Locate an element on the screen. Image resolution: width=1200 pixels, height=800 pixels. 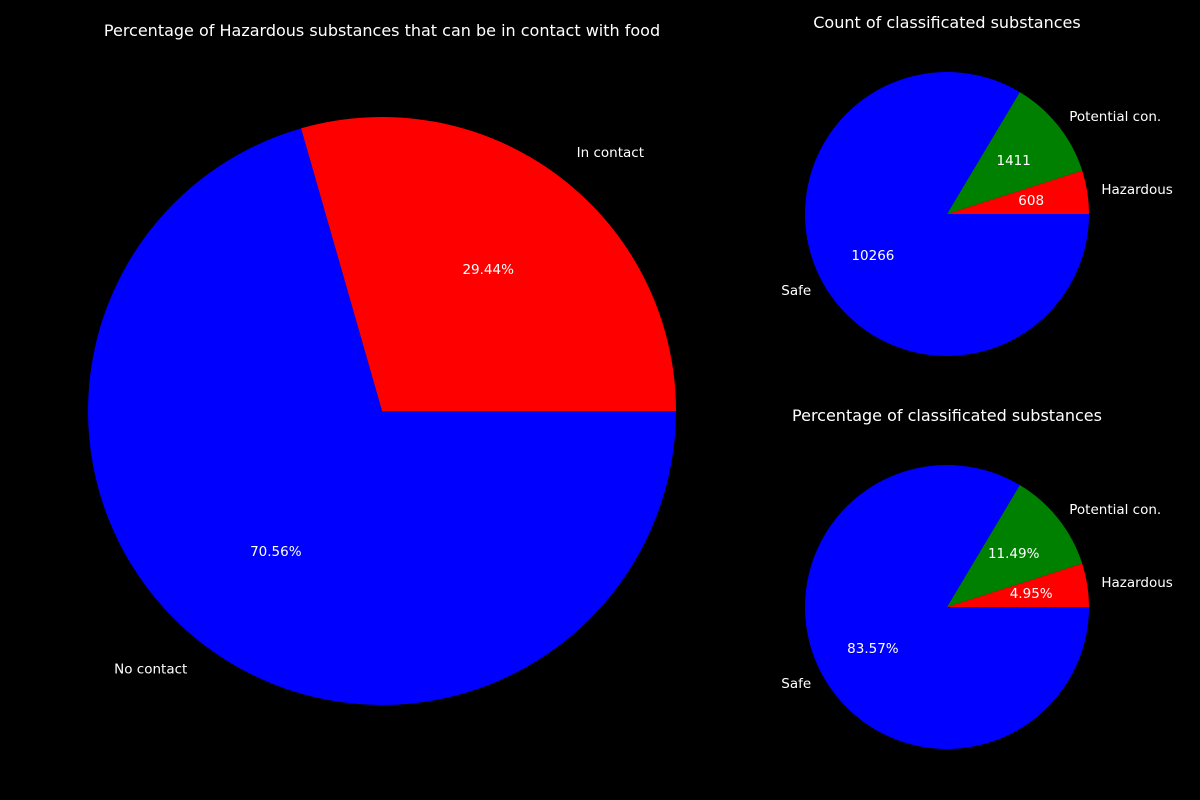
pie-value-label: 10266 is located at coordinates (872, 256).